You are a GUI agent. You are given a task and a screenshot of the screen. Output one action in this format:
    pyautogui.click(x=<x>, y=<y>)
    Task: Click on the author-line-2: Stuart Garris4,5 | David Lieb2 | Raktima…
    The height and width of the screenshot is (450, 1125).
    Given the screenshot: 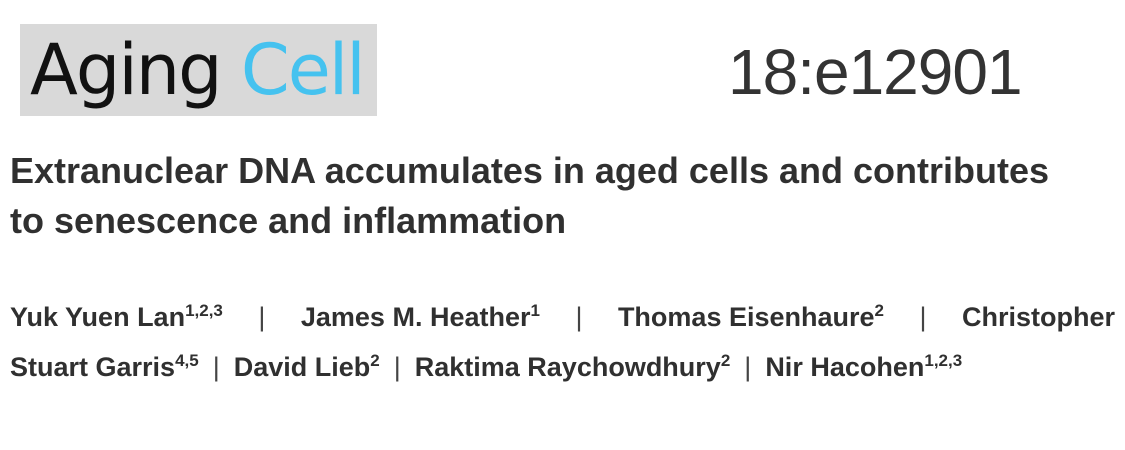 What is the action you would take?
    pyautogui.click(x=562, y=367)
    